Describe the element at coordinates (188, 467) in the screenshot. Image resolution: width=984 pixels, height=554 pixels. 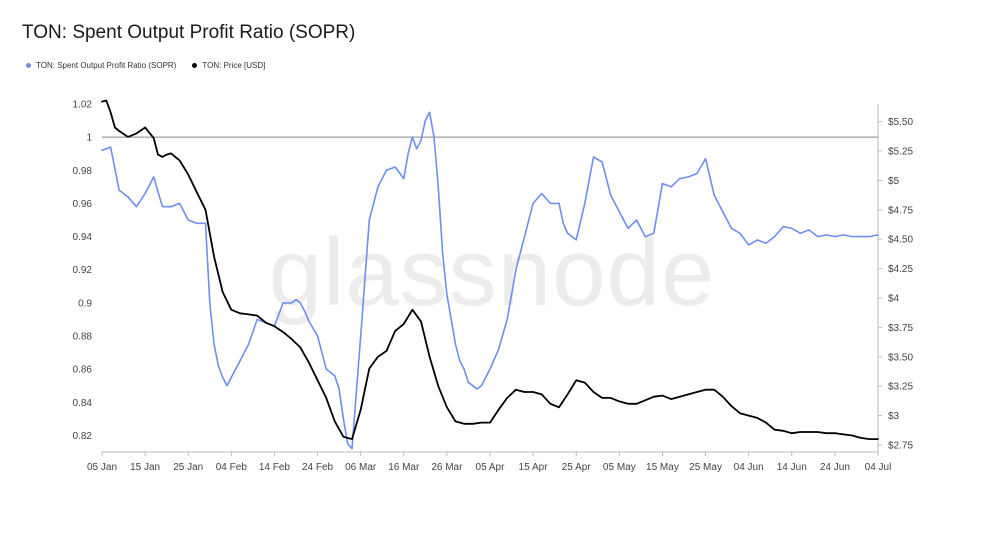
I see `x-tick-label: 25 Jan` at that location.